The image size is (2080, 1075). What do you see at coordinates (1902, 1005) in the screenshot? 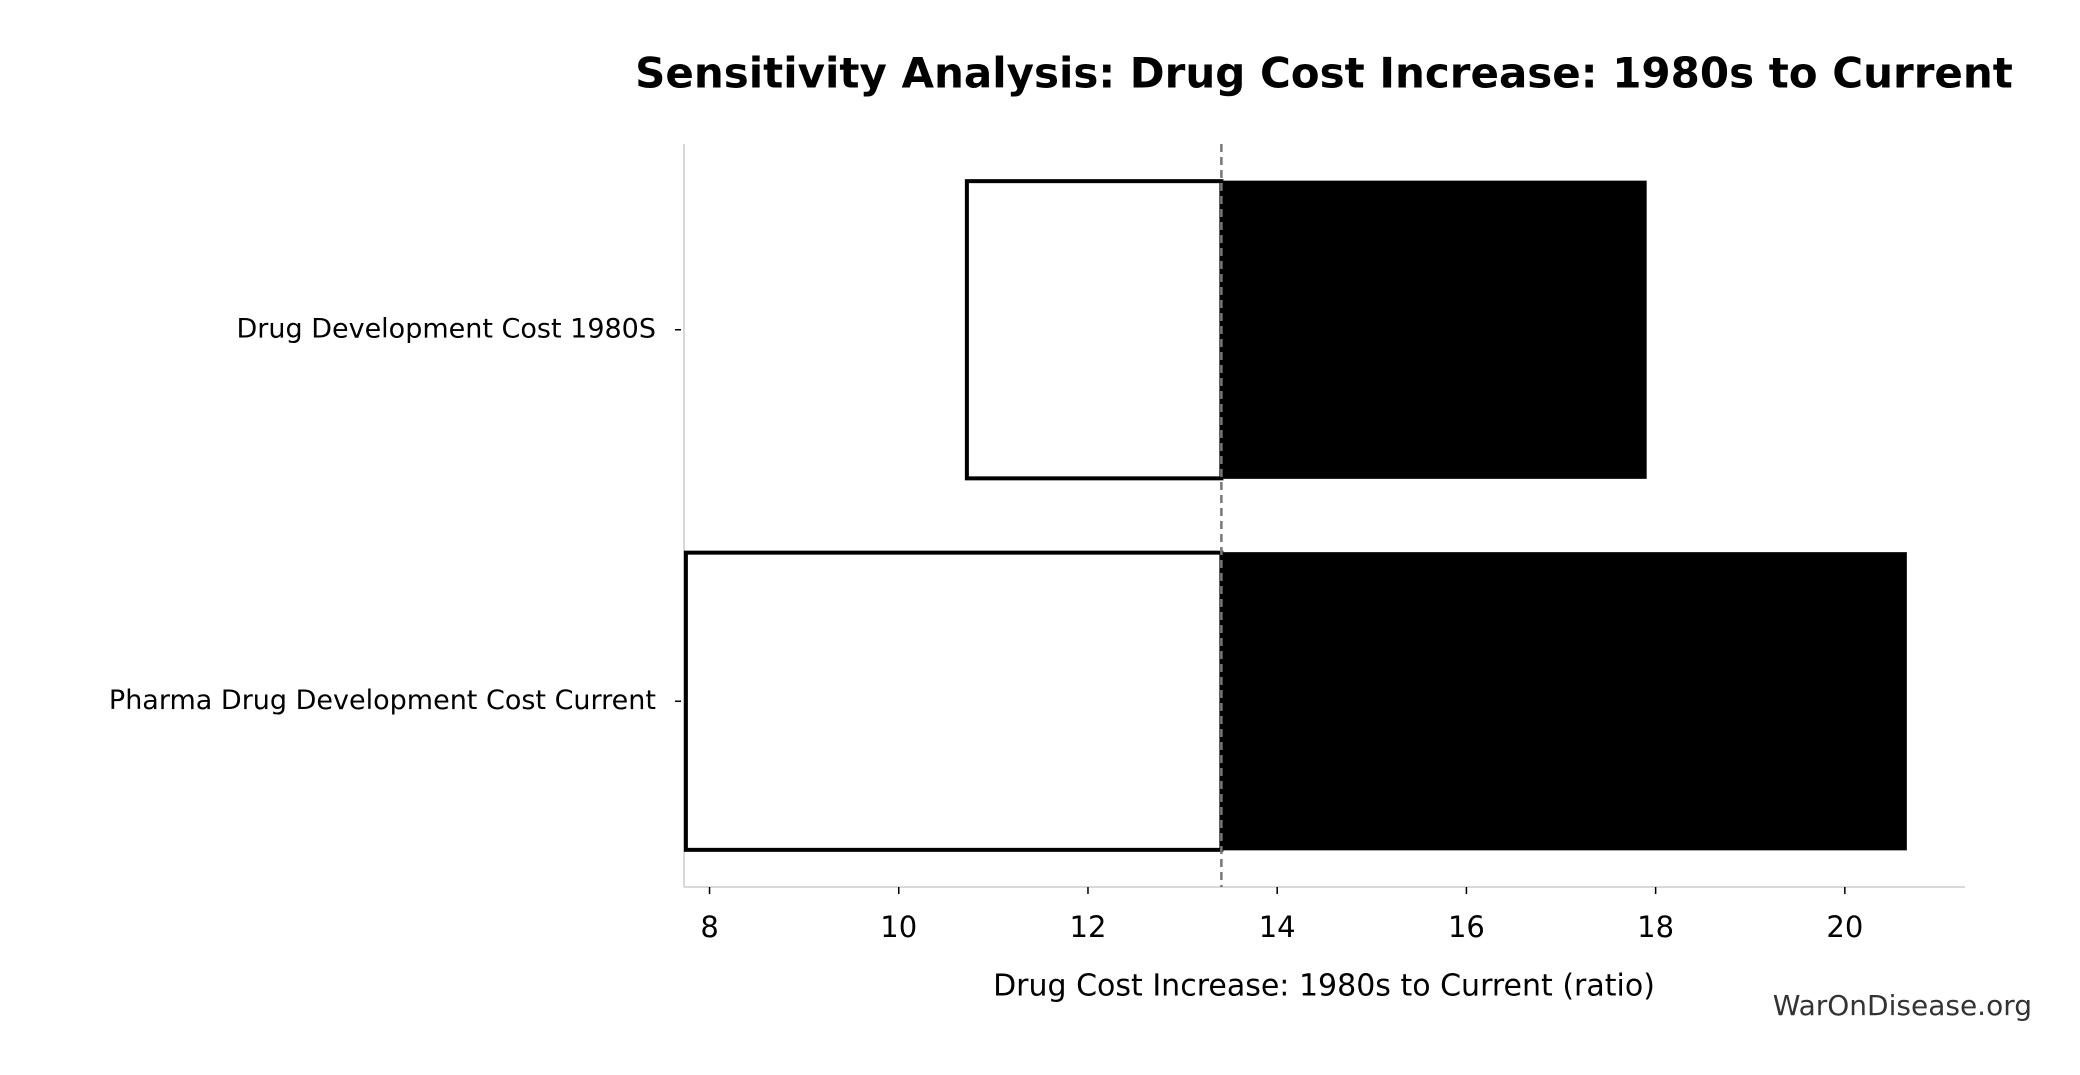
I see `watermark: WarOnDisease.org` at bounding box center [1902, 1005].